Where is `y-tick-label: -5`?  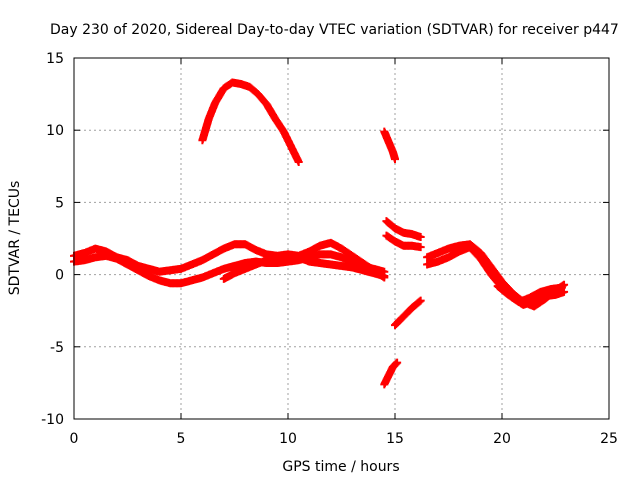
y-tick-label: -5 is located at coordinates (57, 348).